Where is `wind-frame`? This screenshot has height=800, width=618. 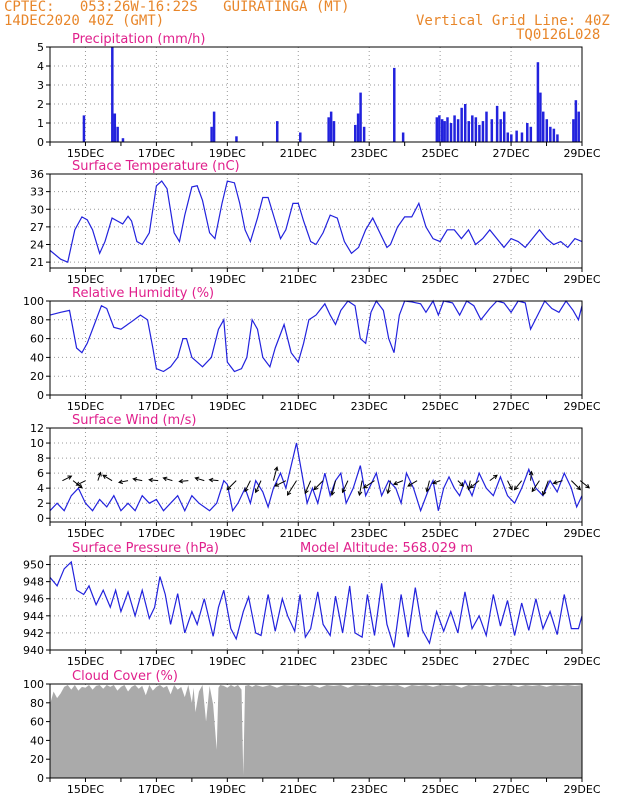 wind-frame is located at coordinates (316, 475).